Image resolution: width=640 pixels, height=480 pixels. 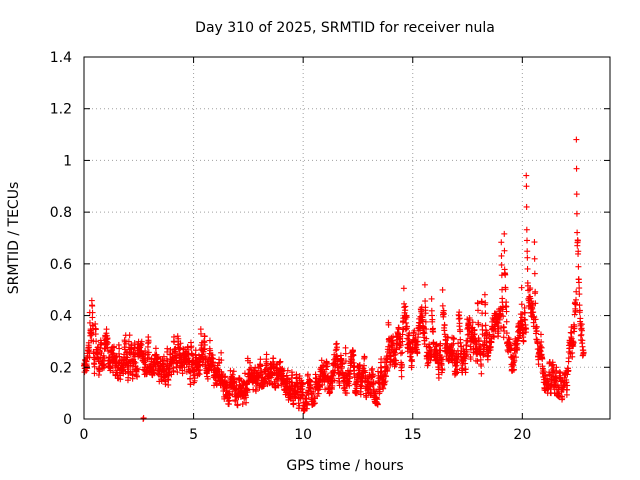 I want to click on y-axis-label: SRMTID / TECUs, so click(x=14, y=238).